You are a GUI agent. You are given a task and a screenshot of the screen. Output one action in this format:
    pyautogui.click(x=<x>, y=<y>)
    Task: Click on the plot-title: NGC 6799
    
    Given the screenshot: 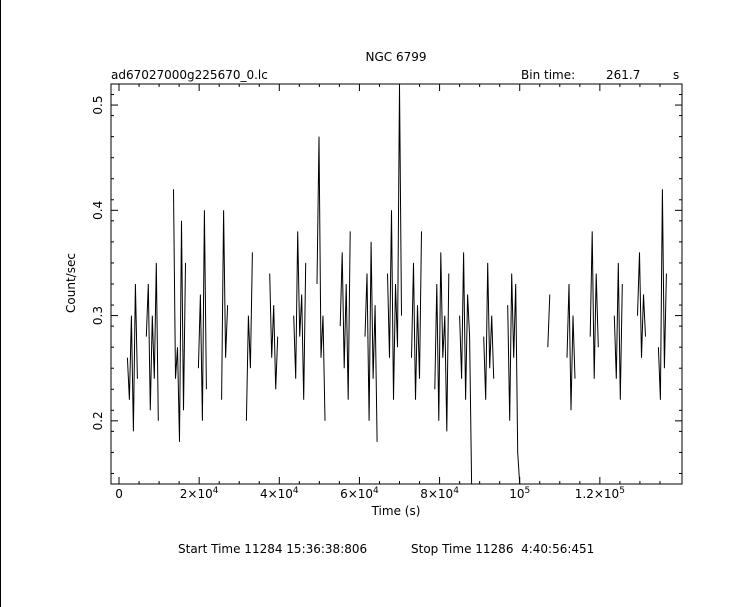 What is the action you would take?
    pyautogui.click(x=395, y=57)
    